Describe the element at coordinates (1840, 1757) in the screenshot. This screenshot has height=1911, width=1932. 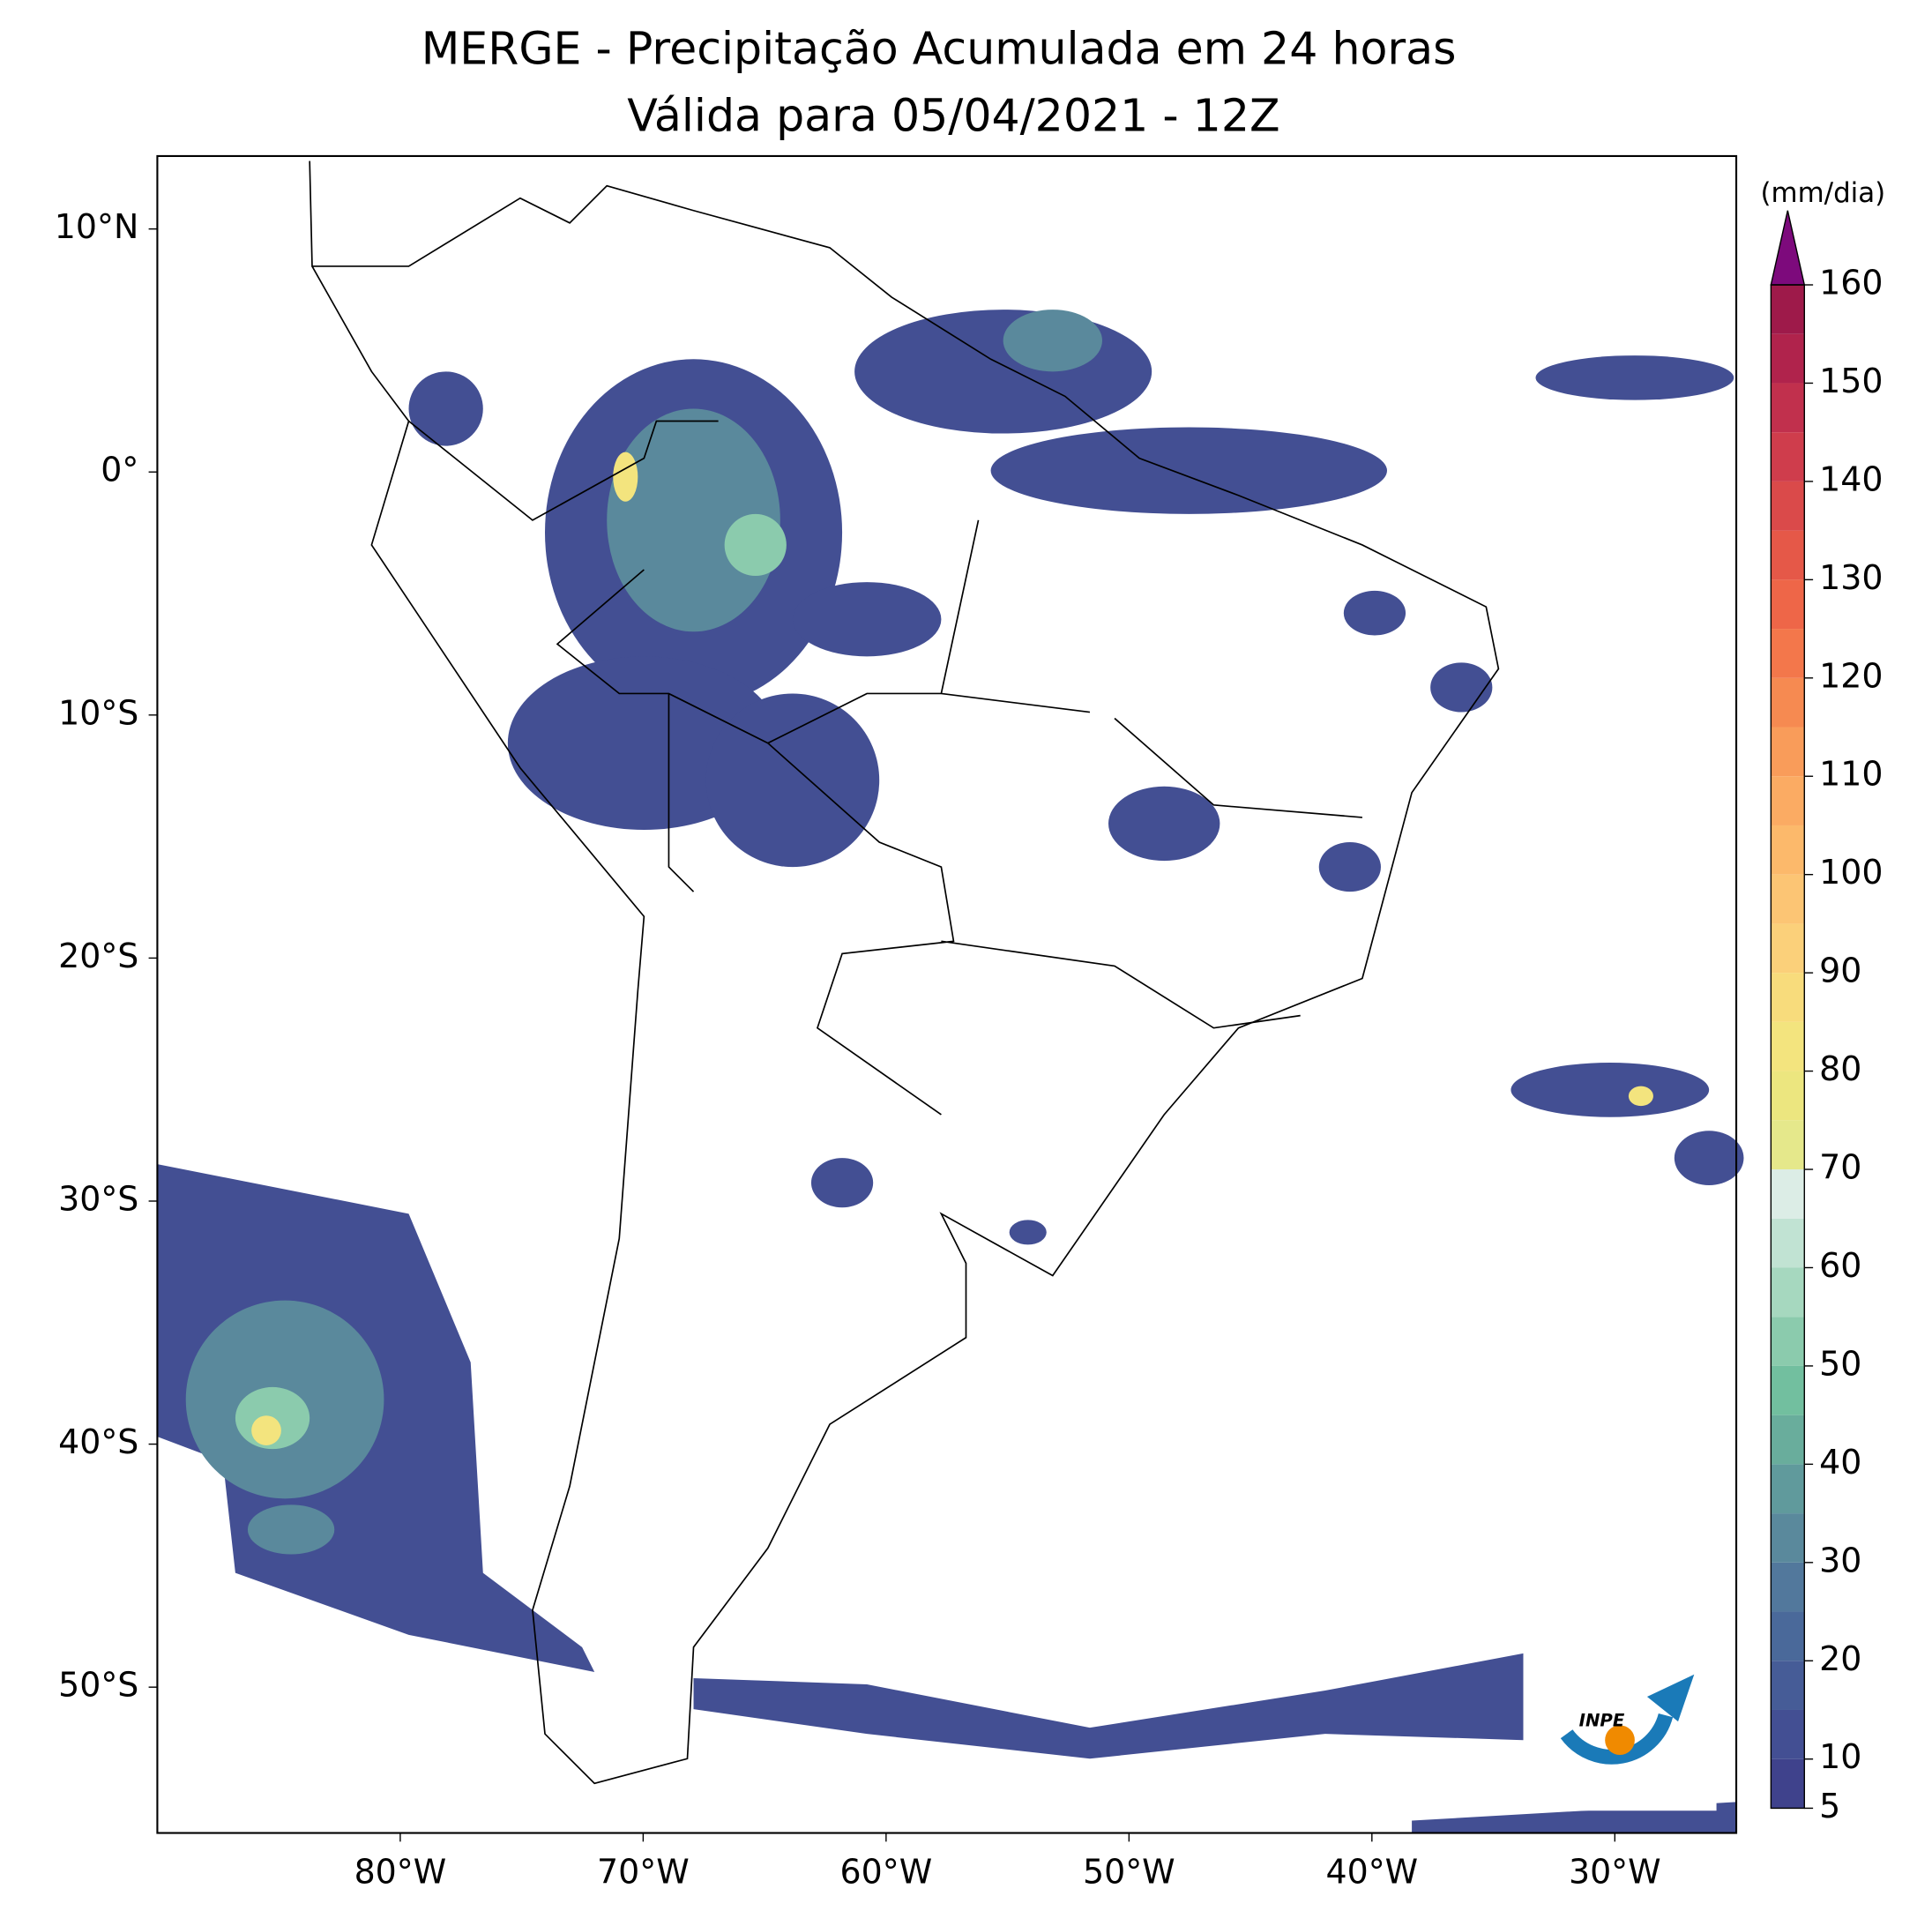
I see `colorbar-tick-label: 10` at that location.